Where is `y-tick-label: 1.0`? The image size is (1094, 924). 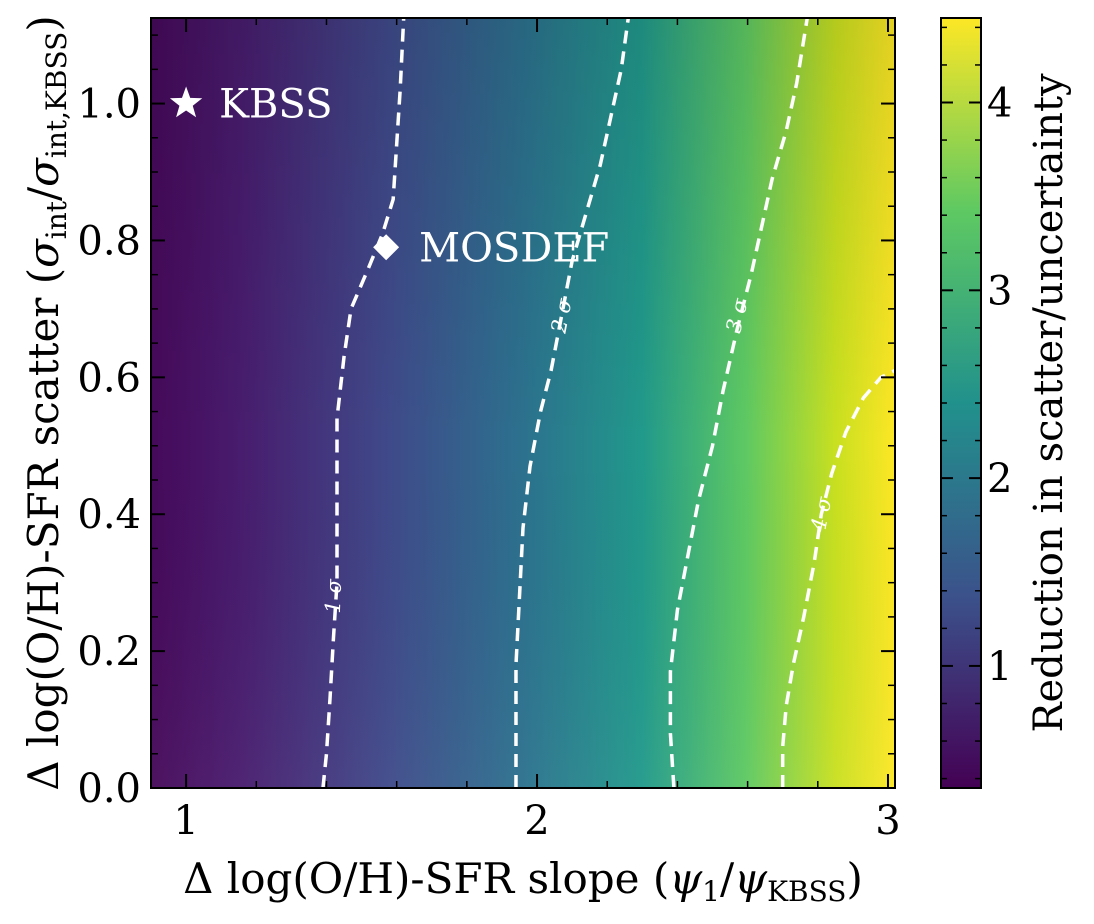 y-tick-label: 1.0 is located at coordinates (109, 105).